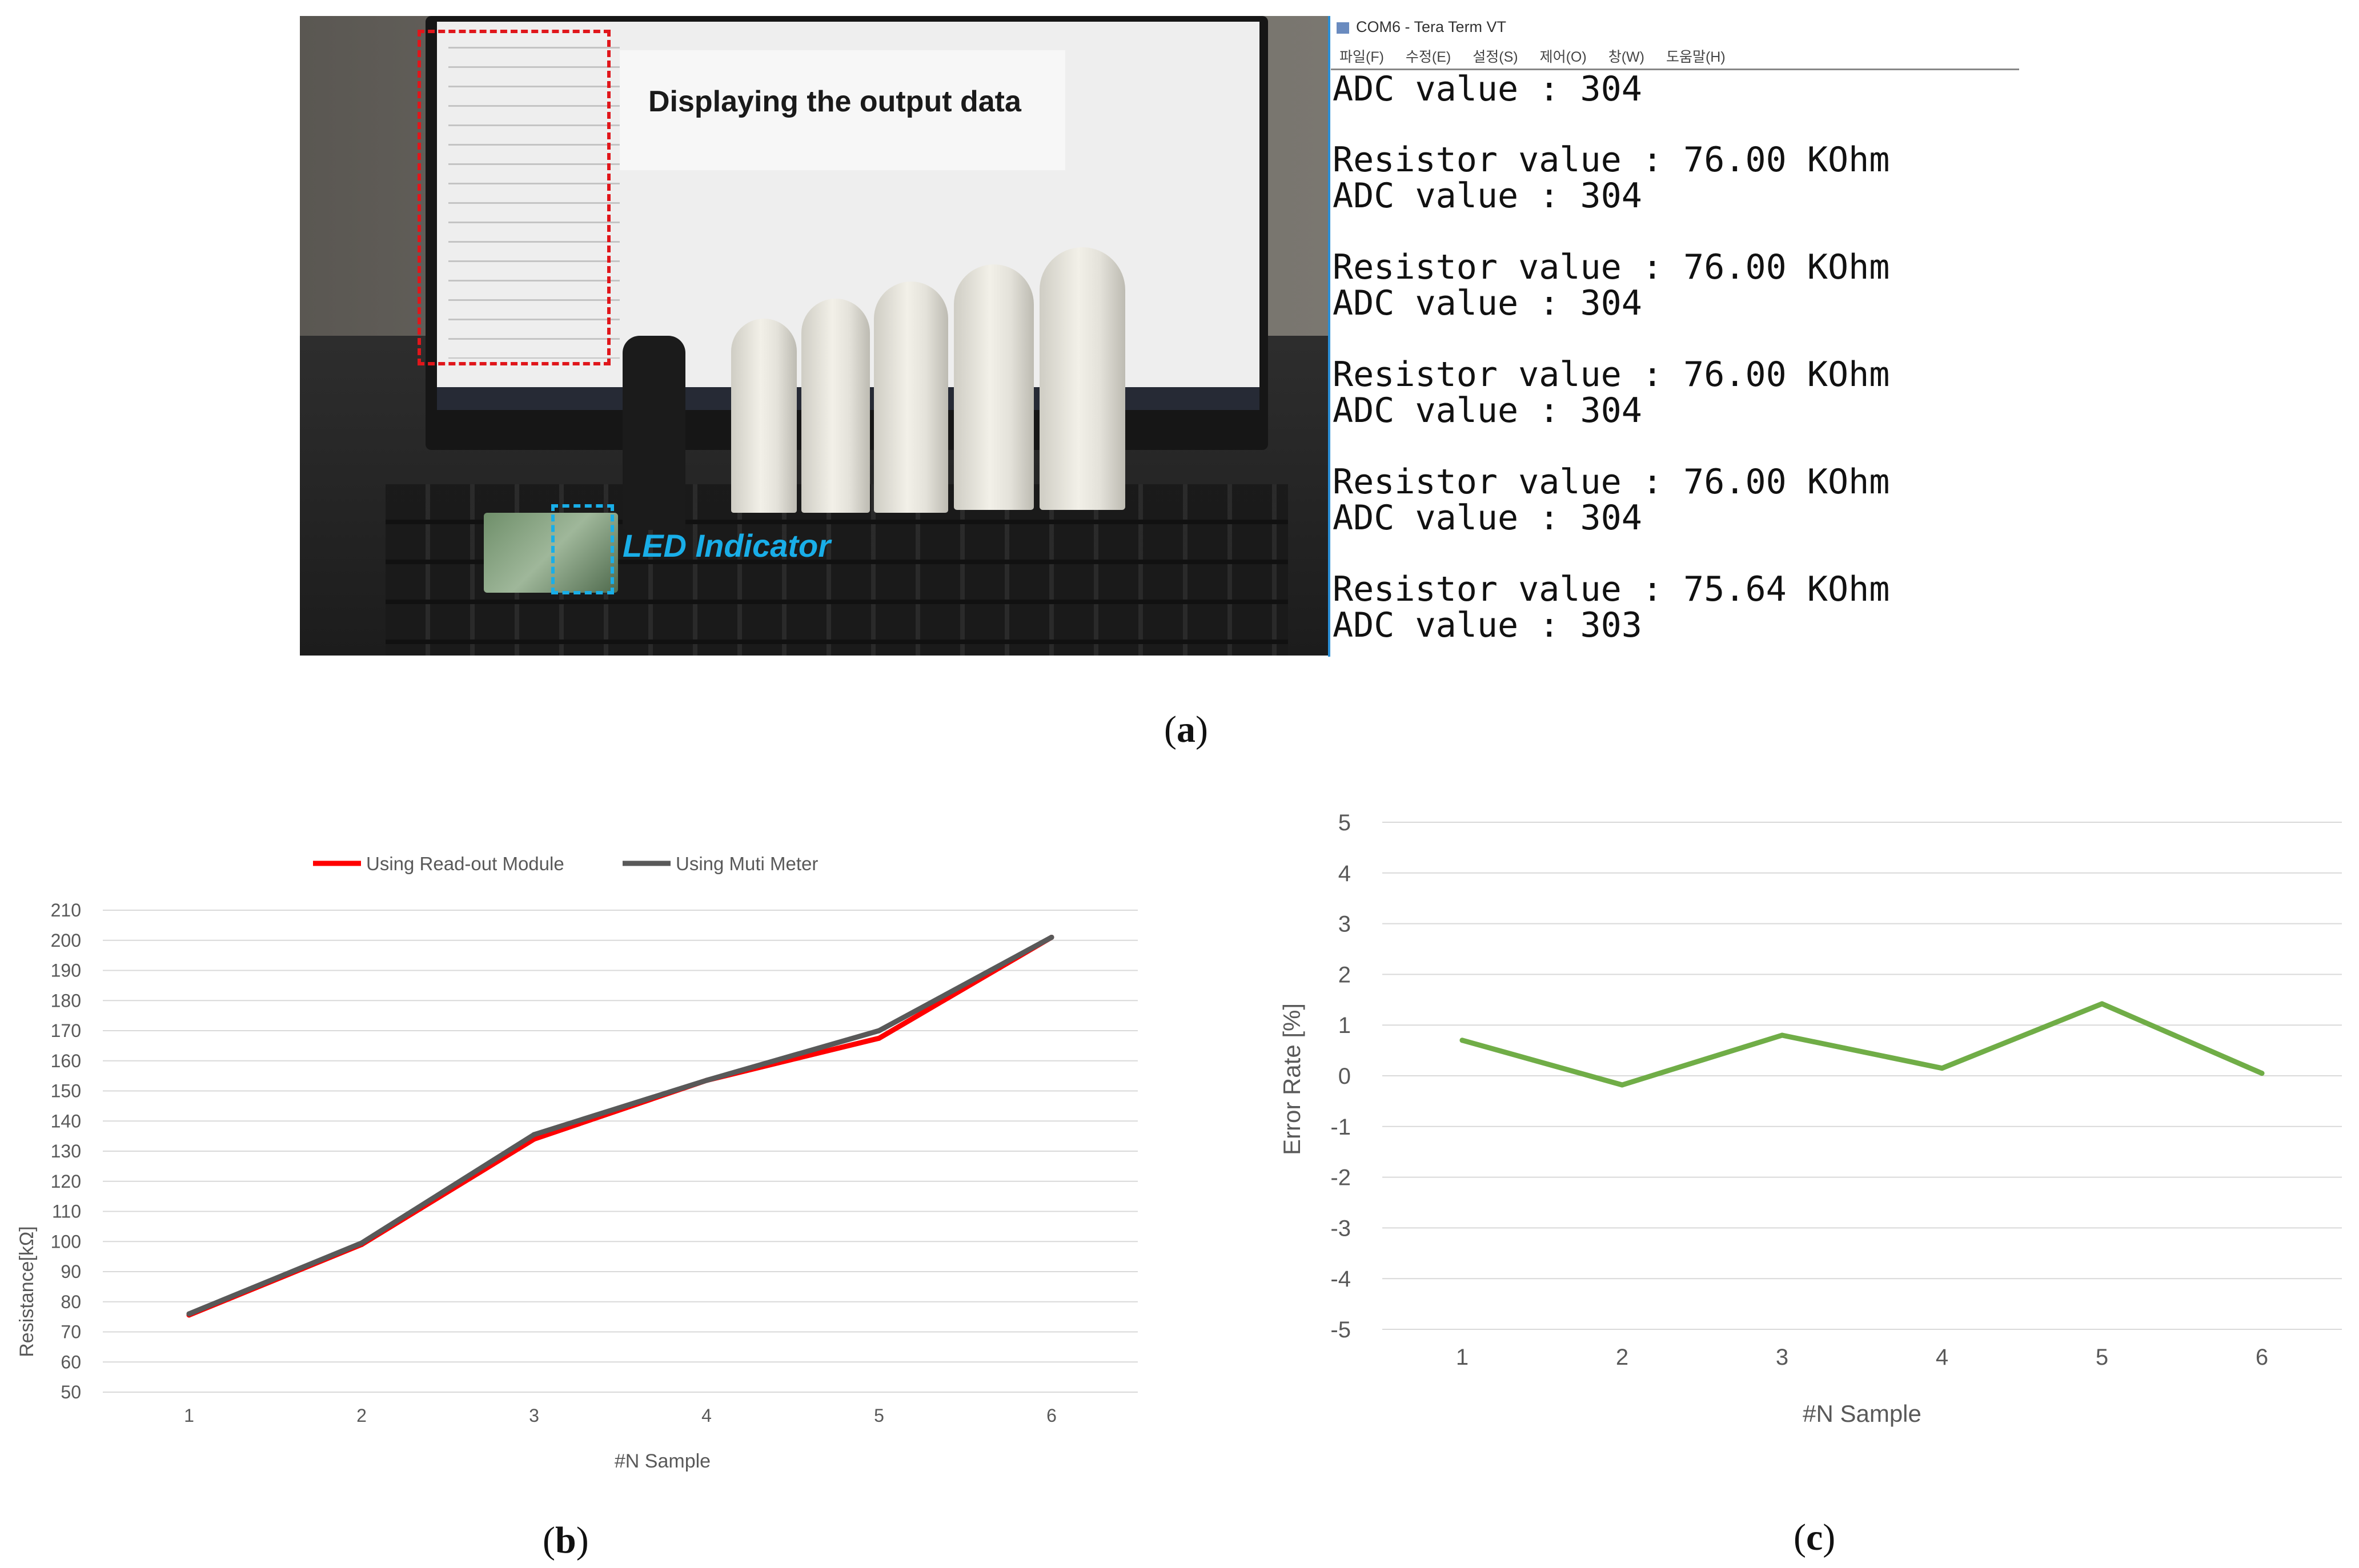 The image size is (2359, 1568). Describe the element at coordinates (1815, 1537) in the screenshot. I see `caption-c: (c)` at that location.